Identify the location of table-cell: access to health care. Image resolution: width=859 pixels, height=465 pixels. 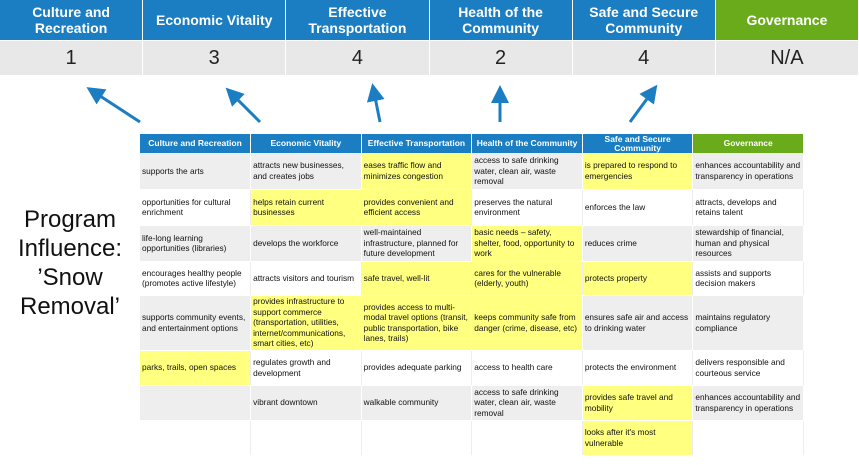
(527, 368).